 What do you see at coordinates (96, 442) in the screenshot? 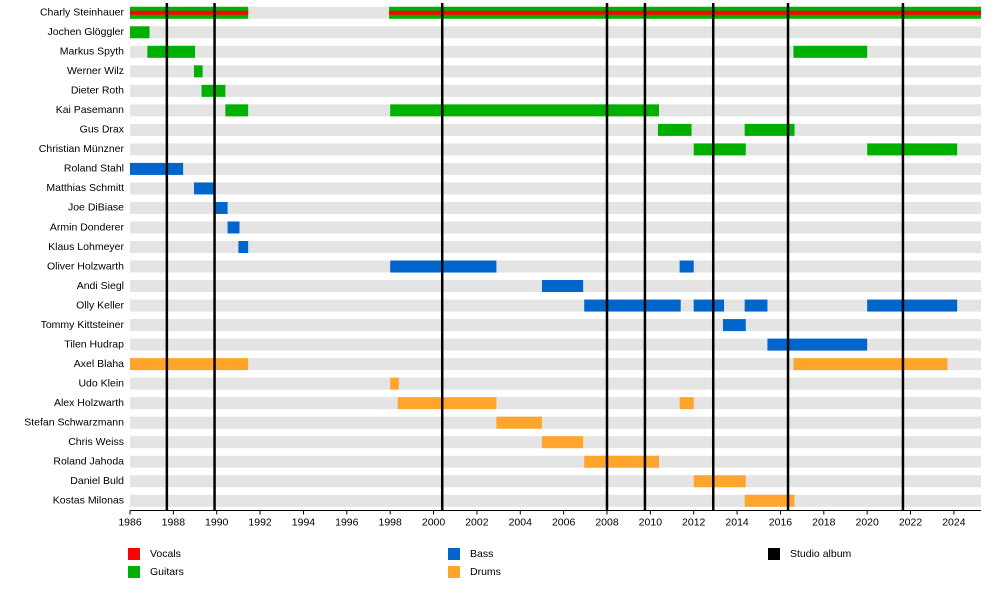
I see `member-label: Chris Weiss` at bounding box center [96, 442].